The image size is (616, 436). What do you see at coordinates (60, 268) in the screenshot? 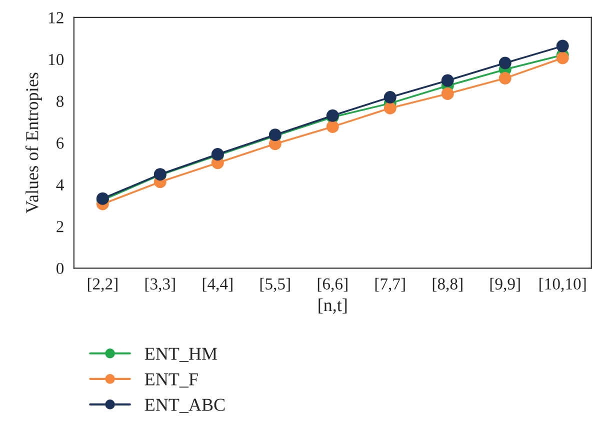
I see `y-tick-label: 0` at bounding box center [60, 268].